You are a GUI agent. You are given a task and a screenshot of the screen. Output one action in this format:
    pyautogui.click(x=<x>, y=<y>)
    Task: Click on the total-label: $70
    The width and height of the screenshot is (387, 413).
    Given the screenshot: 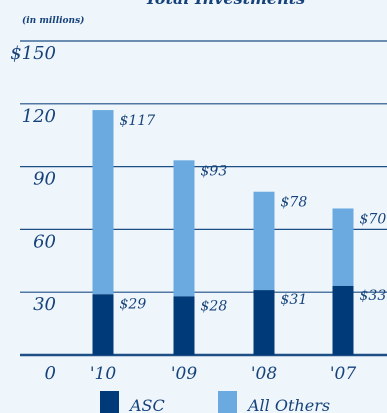 What is the action you would take?
    pyautogui.click(x=373, y=219)
    